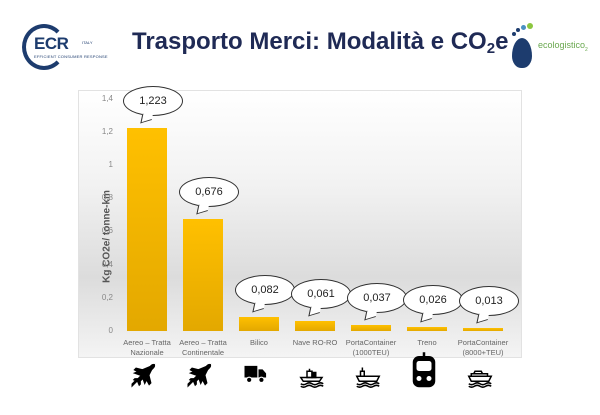 This screenshot has width=600, height=415. I want to click on x-category-label: Nave RO-RO, so click(315, 342).